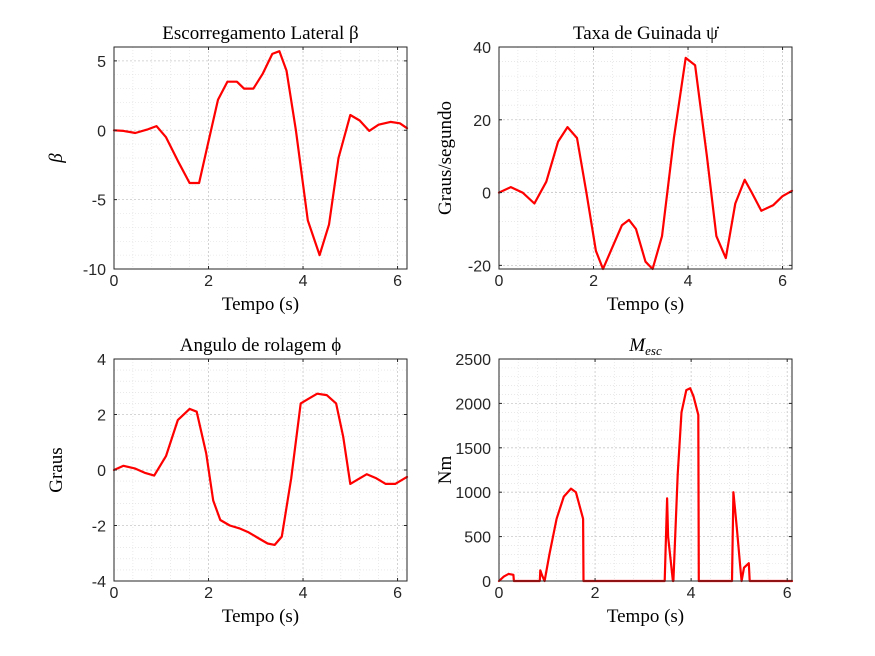 The width and height of the screenshot is (875, 656). Describe the element at coordinates (99, 582) in the screenshot. I see `y-tick-label: -4` at that location.